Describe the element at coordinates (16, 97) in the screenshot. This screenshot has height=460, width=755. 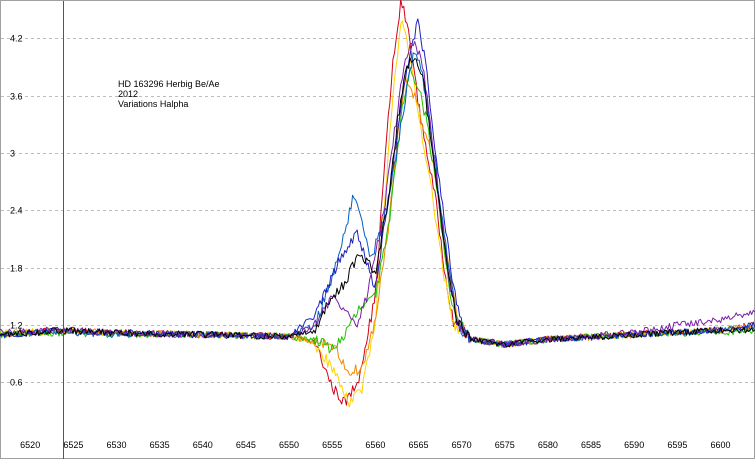
I see `y-tick-label: 3.6` at that location.